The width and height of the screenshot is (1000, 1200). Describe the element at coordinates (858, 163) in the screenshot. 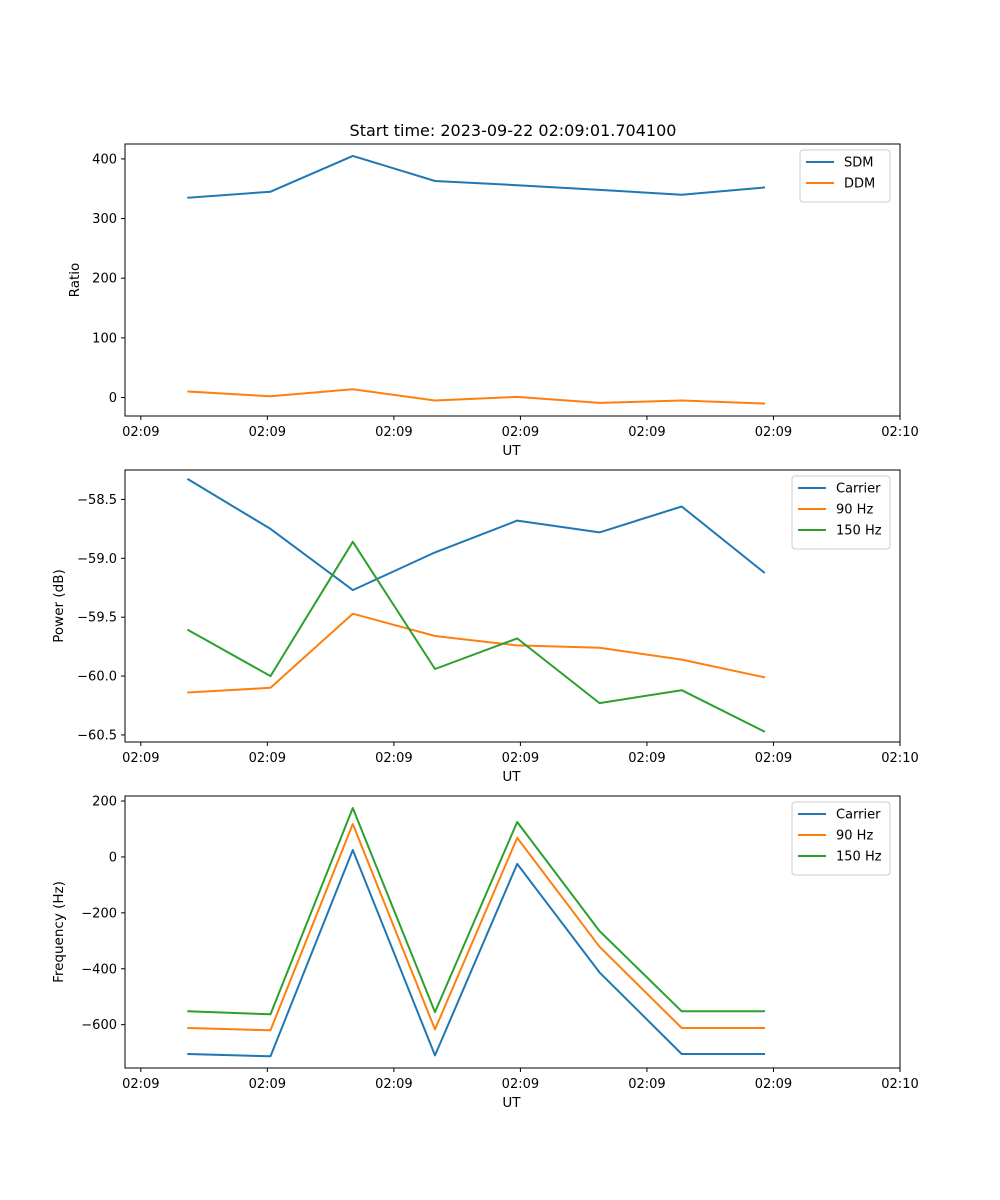

I see `ratio-legend-label-sdm: SDM` at that location.